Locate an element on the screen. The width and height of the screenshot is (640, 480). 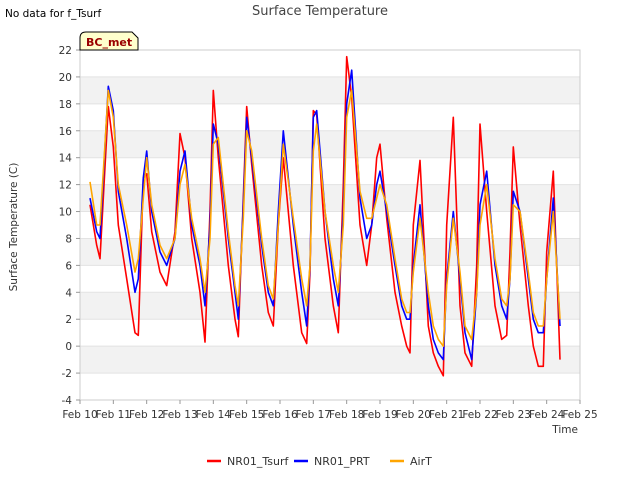
y-tick-label: 18 is located at coordinates (65, 105).